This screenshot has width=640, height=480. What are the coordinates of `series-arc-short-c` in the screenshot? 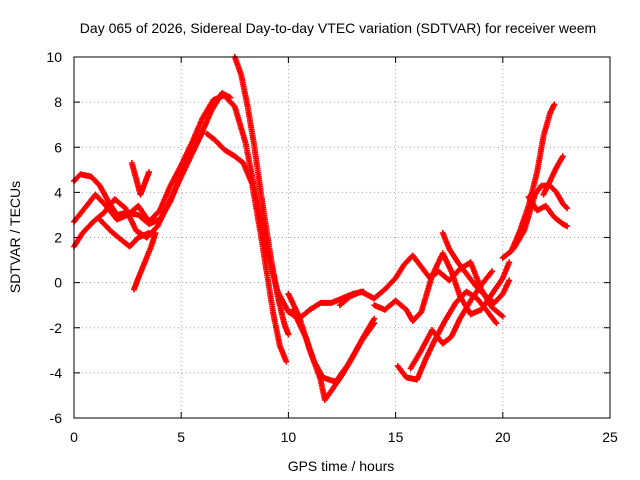 It's located at (145, 261).